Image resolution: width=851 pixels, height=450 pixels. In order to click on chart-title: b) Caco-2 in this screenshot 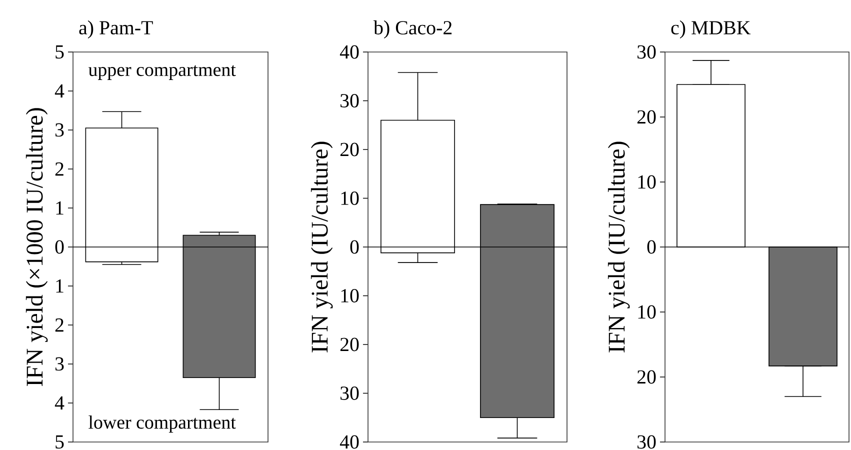, I will do `click(413, 29)`.